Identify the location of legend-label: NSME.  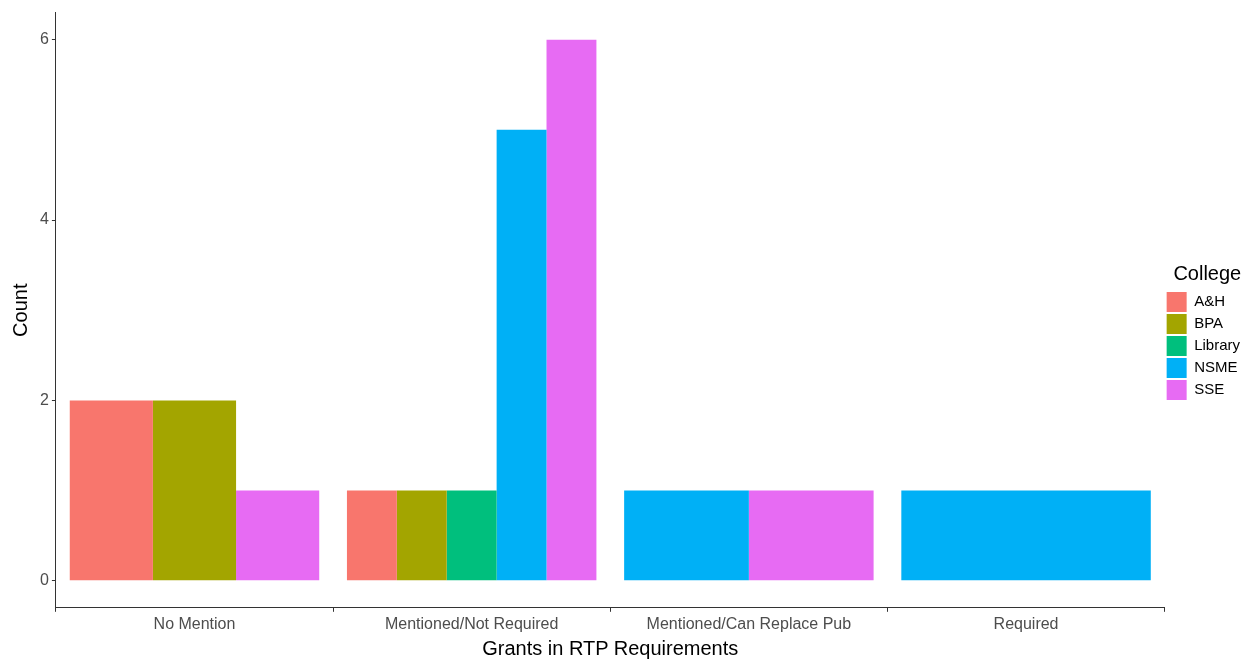
(1216, 367).